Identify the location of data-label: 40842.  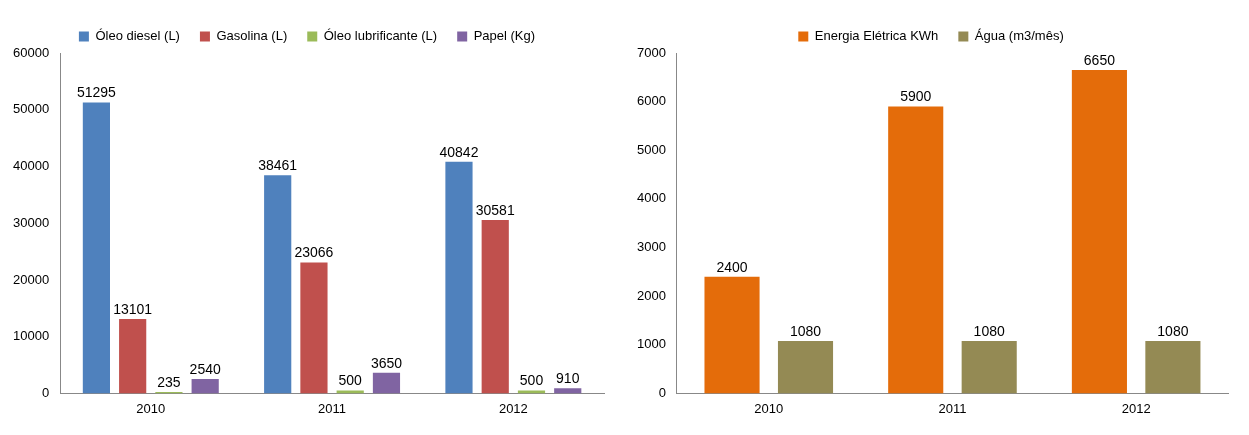
(459, 151).